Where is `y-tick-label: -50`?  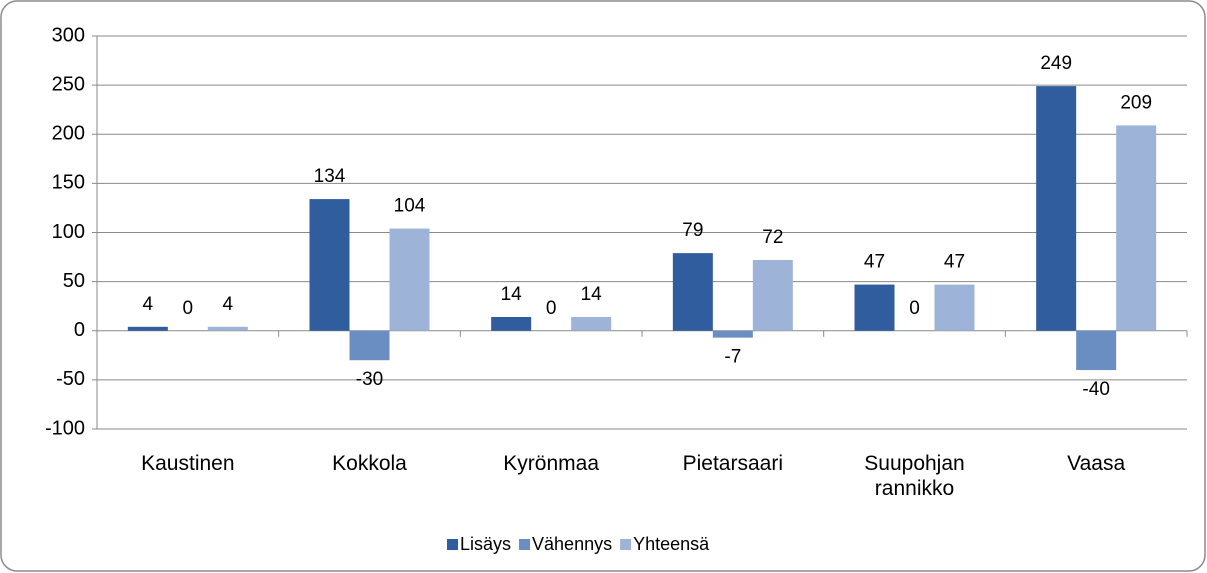 y-tick-label: -50 is located at coordinates (70, 379).